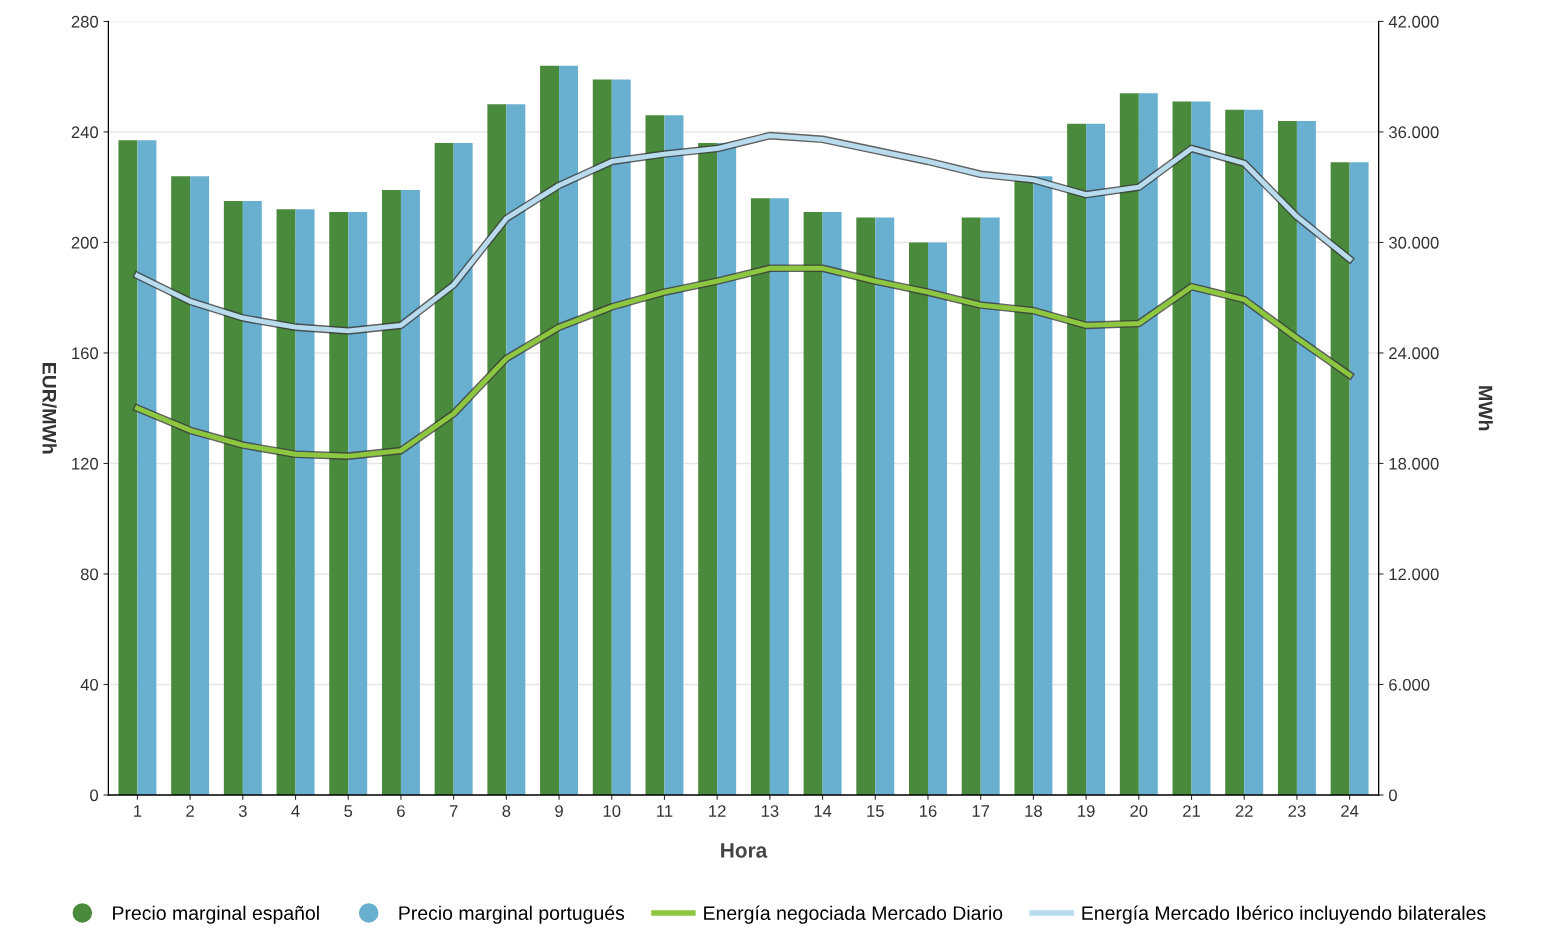  I want to click on y2-tick-label: 12.000, so click(1414, 574).